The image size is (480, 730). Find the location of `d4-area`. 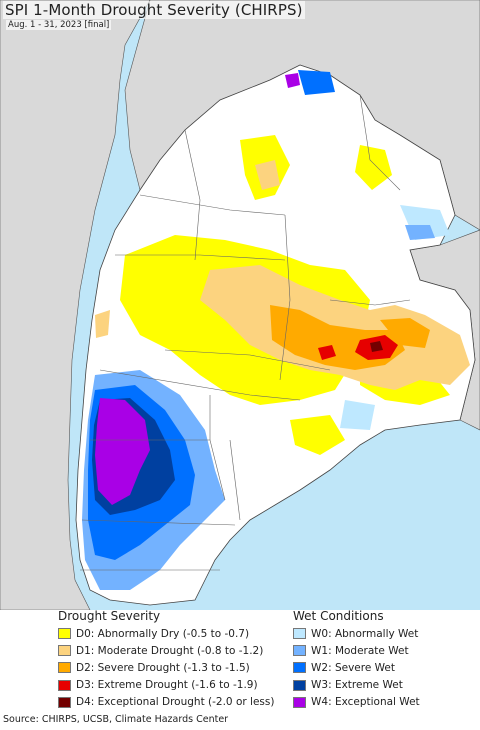

d4-area is located at coordinates (376, 346).